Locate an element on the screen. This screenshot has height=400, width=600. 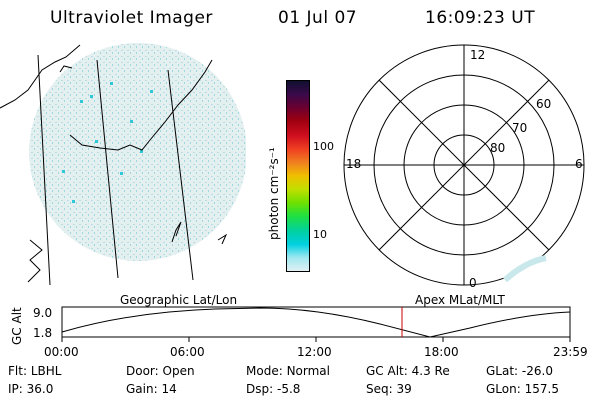
color-scale-bar is located at coordinates (298, 176).